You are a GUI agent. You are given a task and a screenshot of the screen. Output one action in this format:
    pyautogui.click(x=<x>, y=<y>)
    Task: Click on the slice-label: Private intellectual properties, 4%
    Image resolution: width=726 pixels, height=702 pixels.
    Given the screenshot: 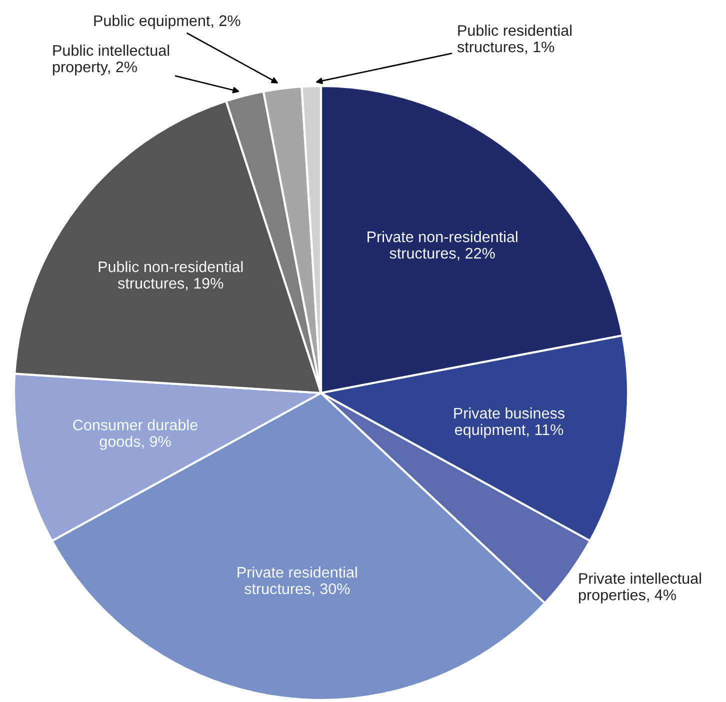 What is the action you would take?
    pyautogui.click(x=639, y=588)
    